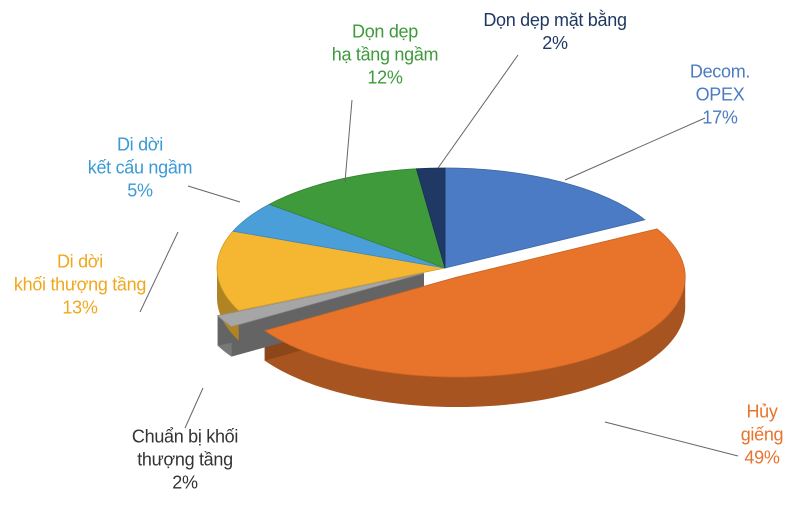  Describe the element at coordinates (385, 77) in the screenshot. I see `value-label: 12%` at that location.